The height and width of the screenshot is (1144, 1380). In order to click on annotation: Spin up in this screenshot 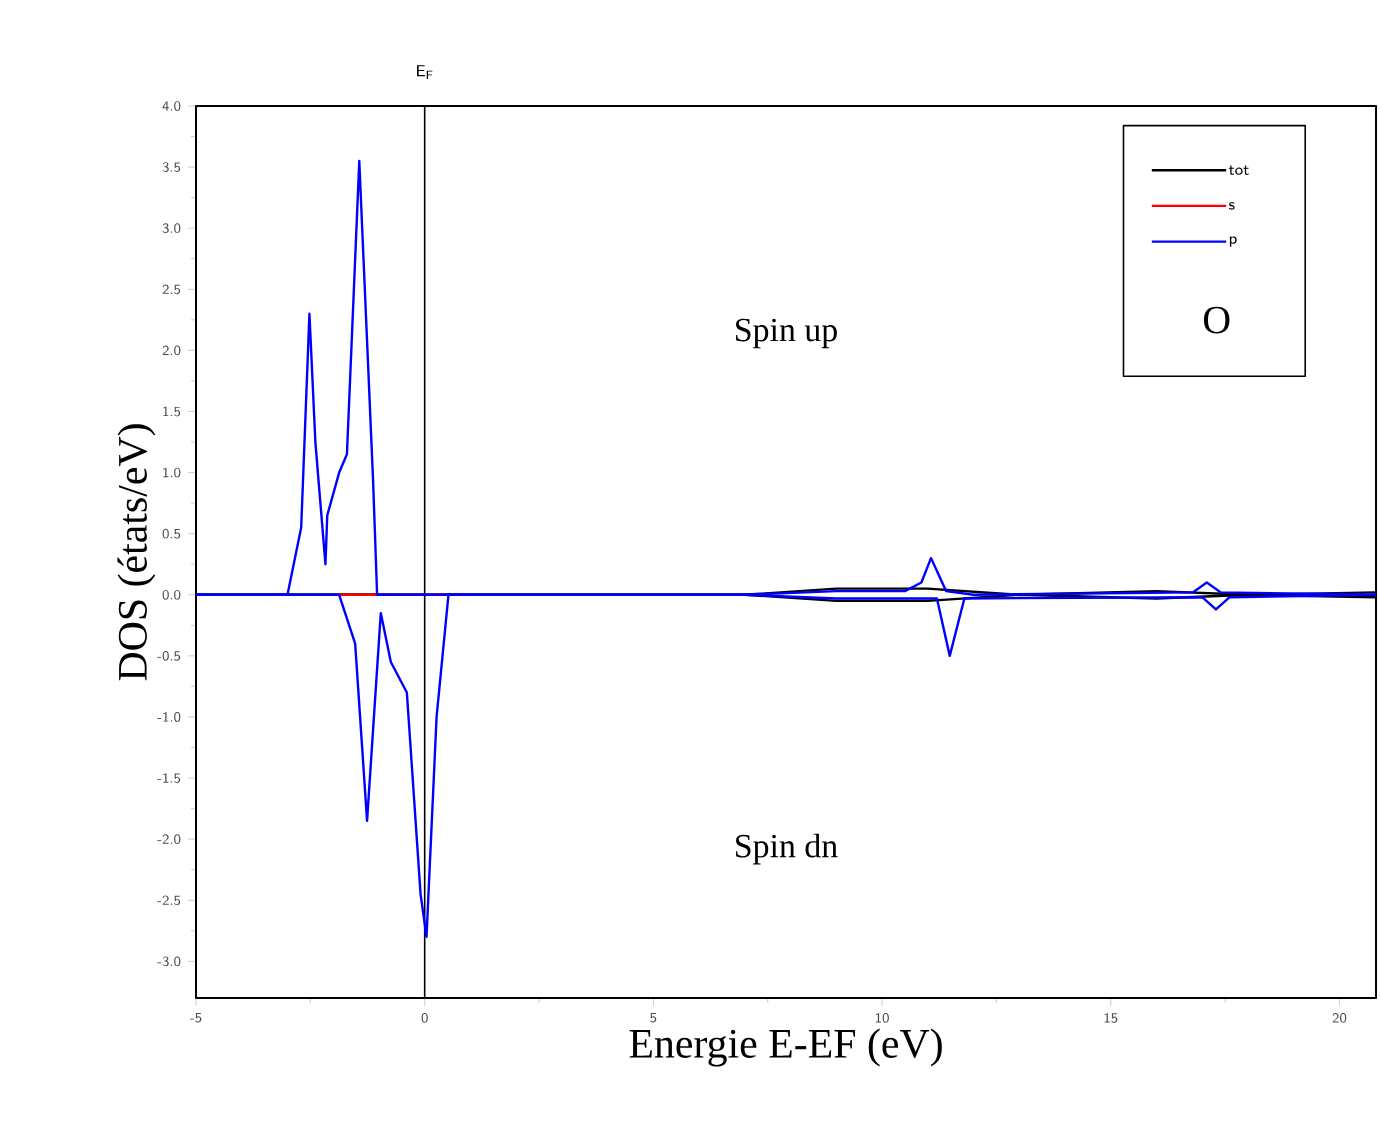, I will do `click(786, 333)`.